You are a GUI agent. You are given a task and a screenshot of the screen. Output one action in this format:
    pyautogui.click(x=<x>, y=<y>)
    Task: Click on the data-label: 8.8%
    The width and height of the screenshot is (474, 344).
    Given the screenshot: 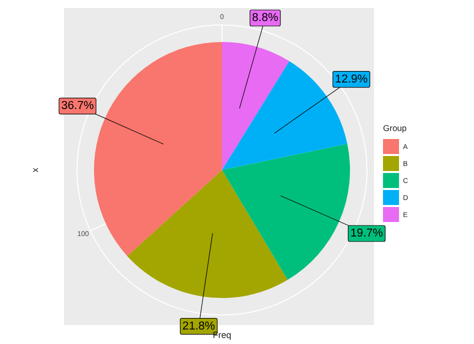 What is the action you would take?
    pyautogui.click(x=265, y=18)
    